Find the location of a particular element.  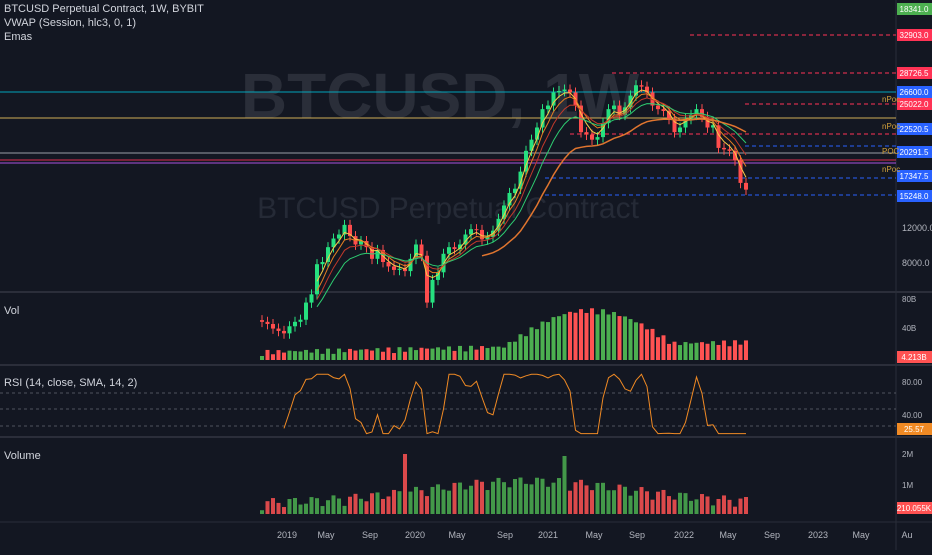

volume-pane is located at coordinates (504, 484).